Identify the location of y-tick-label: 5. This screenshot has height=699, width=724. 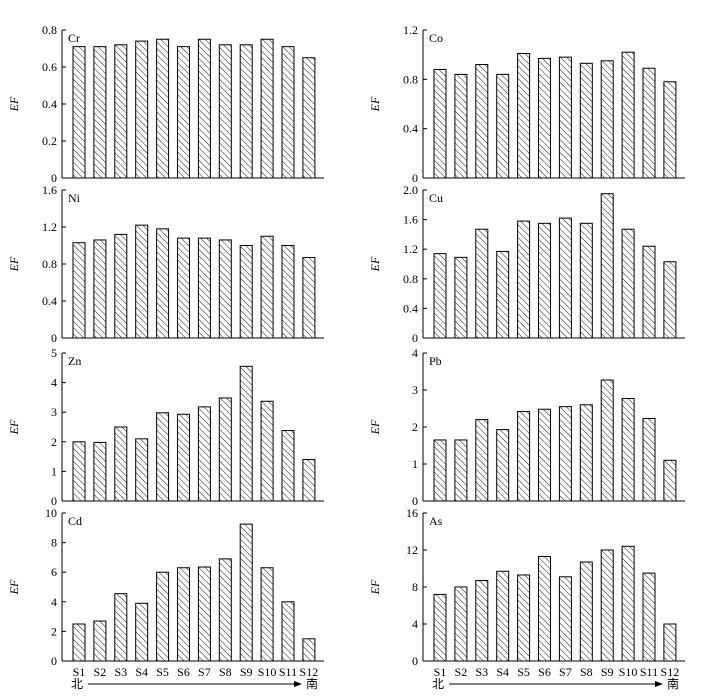
(54, 353).